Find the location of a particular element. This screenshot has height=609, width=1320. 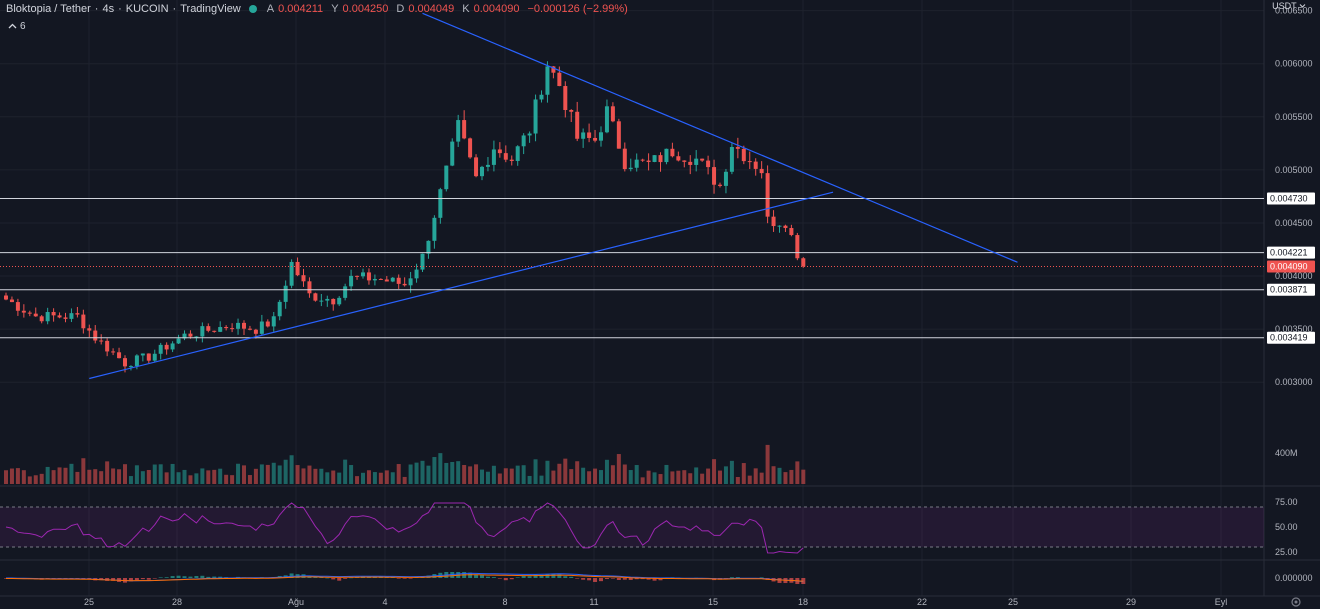

currency-selector: USDT is located at coordinates (1289, 6).